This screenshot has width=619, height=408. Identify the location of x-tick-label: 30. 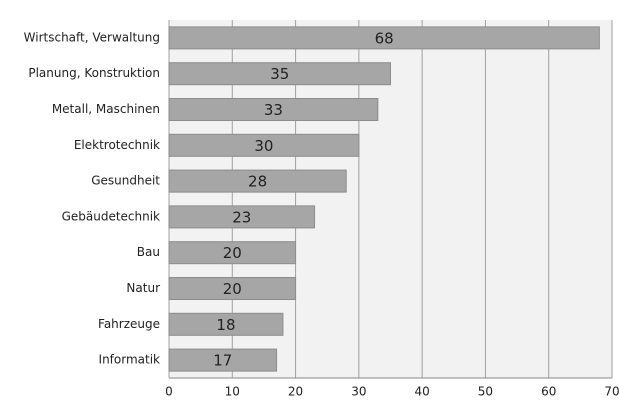
(358, 392).